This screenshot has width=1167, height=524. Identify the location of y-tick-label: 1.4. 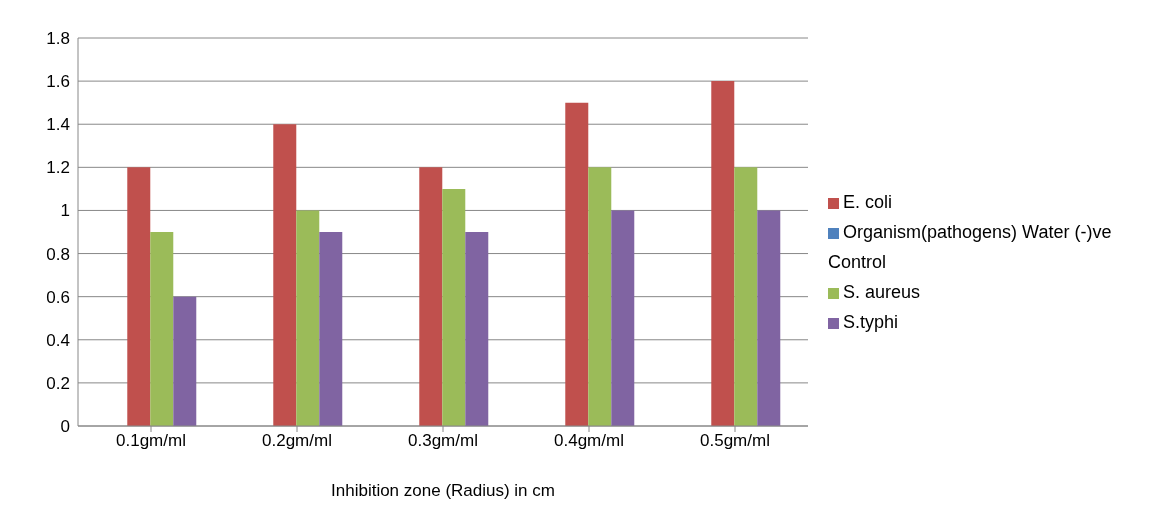
(58, 125).